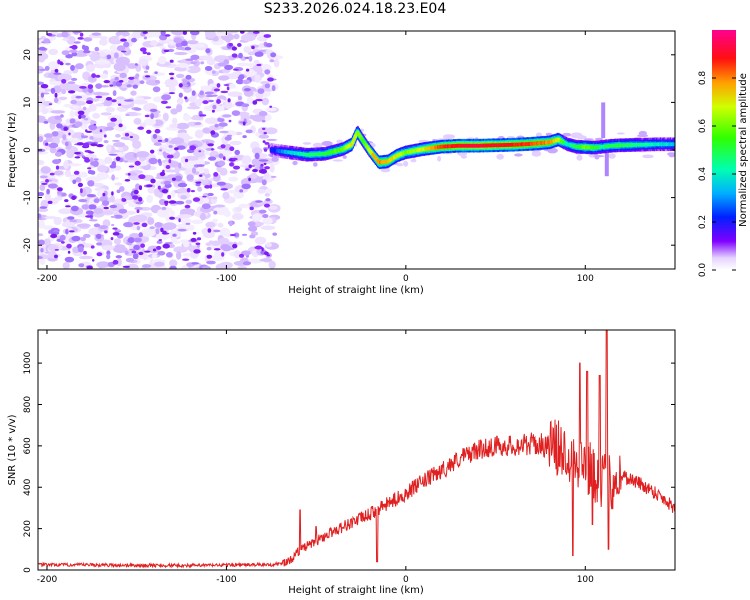 The width and height of the screenshot is (750, 600). I want to click on spectrogram-ridge, so click(470, 139).